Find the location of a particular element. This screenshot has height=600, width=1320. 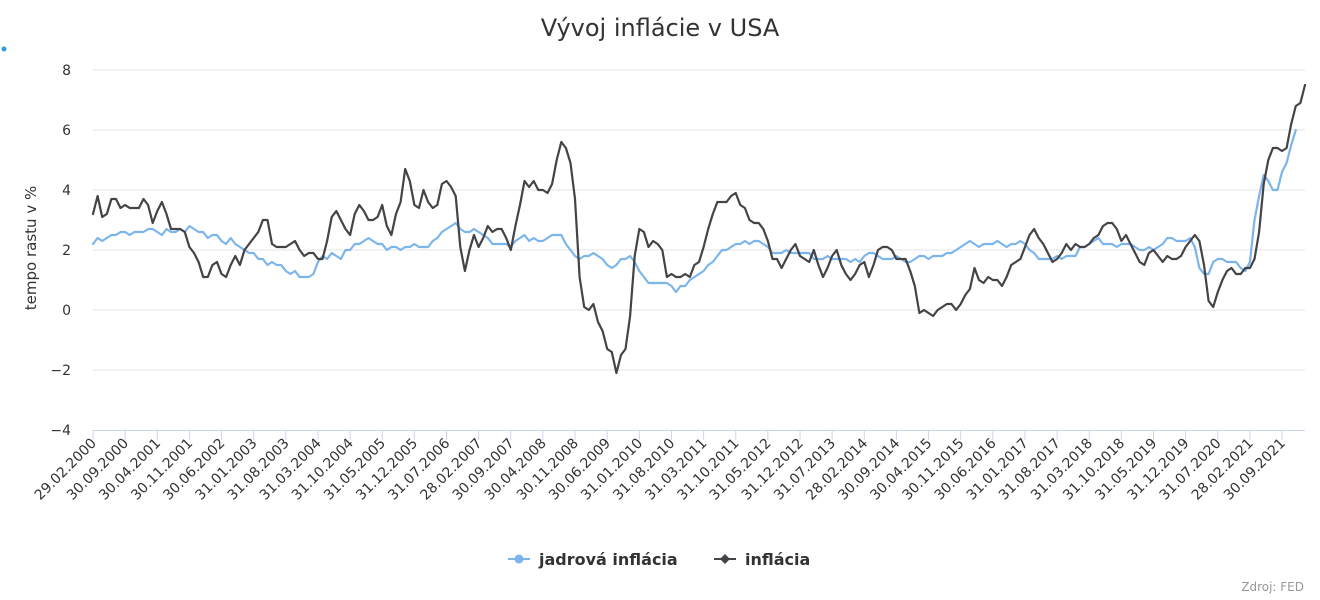

corner-dot-icon is located at coordinates (4, 49).